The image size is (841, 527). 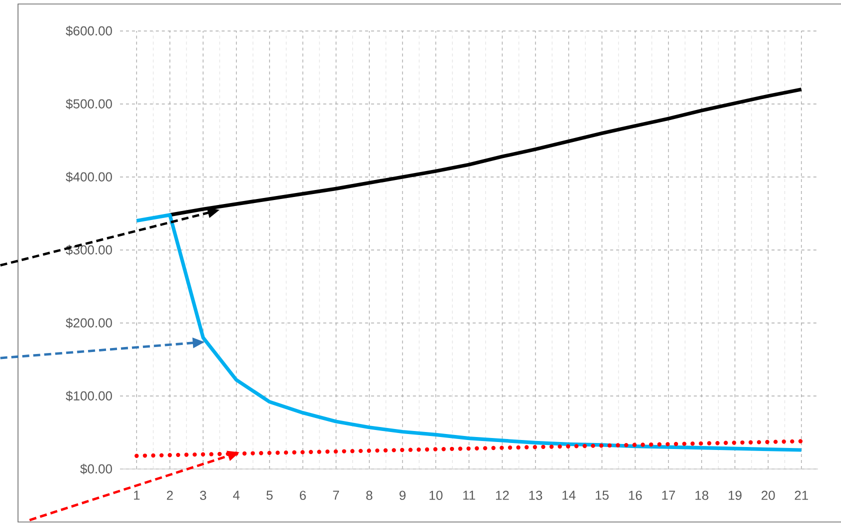 What do you see at coordinates (569, 495) in the screenshot?
I see `x-tick-label: 14` at bounding box center [569, 495].